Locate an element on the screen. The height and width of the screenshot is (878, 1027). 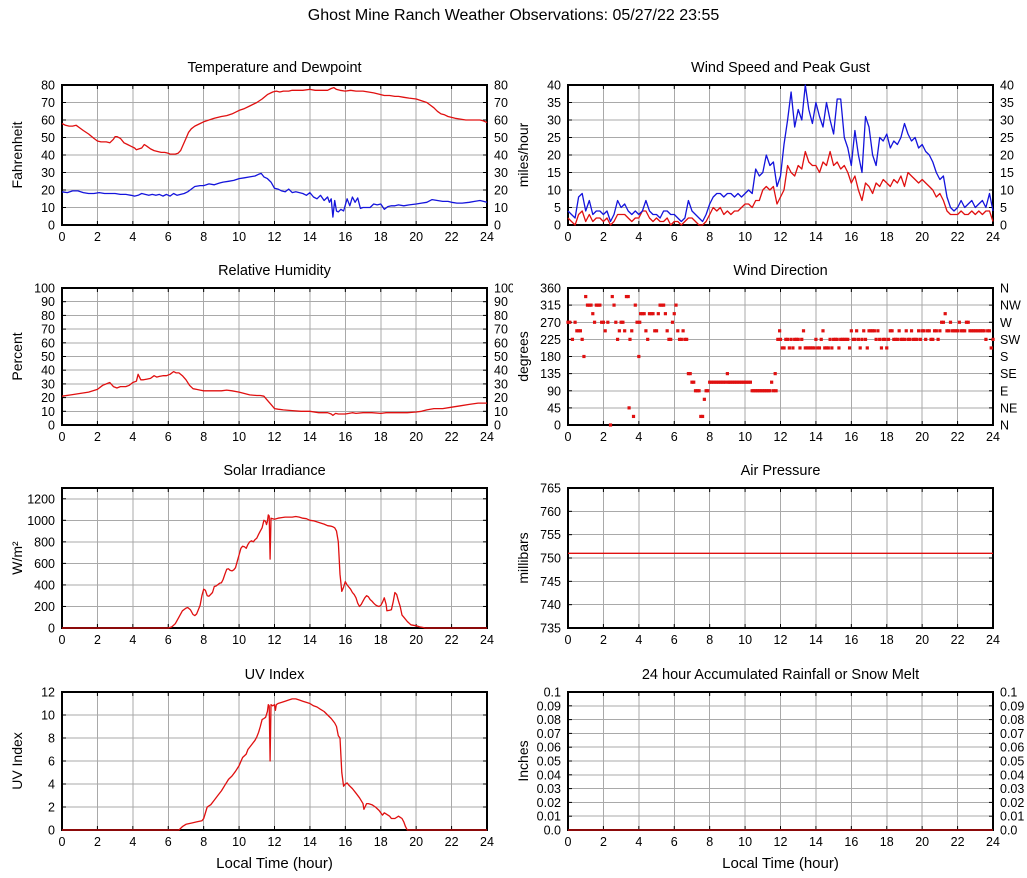
svg-text: 735 is located at coordinates (550, 629).